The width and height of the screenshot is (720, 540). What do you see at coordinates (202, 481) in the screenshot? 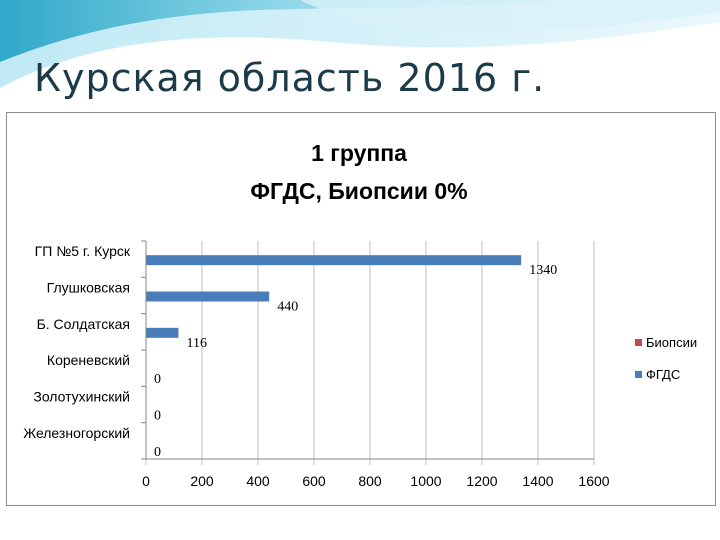
I see `x-tick-label: 200` at bounding box center [202, 481].